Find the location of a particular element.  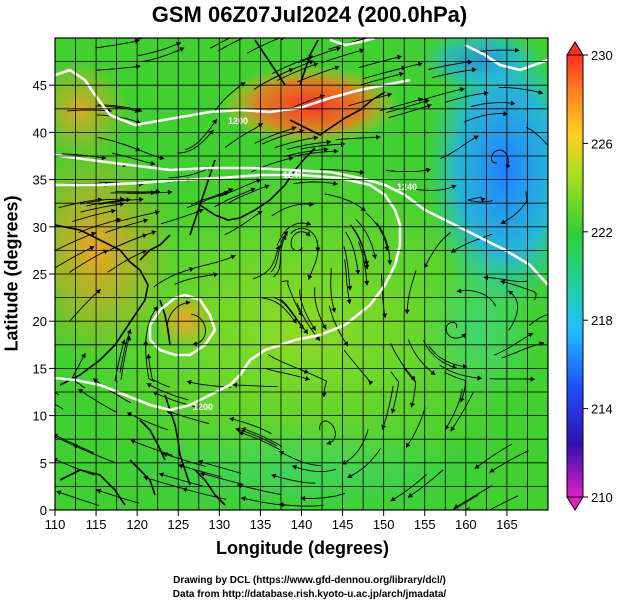

x-tick-label: 150 is located at coordinates (384, 524).